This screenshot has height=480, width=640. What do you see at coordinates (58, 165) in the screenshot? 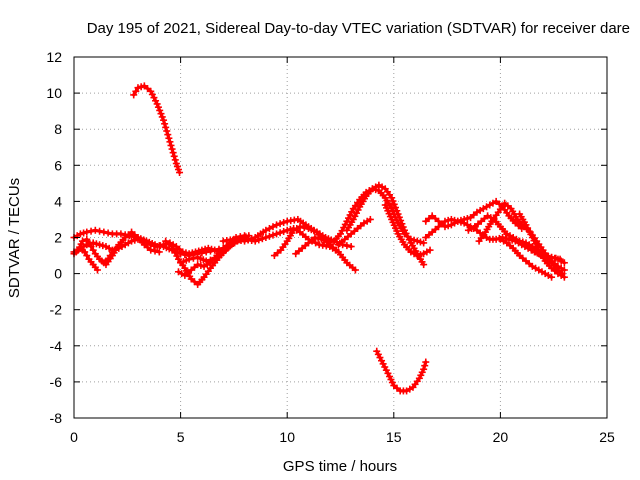
I see `y-tick-label: 6` at bounding box center [58, 165].